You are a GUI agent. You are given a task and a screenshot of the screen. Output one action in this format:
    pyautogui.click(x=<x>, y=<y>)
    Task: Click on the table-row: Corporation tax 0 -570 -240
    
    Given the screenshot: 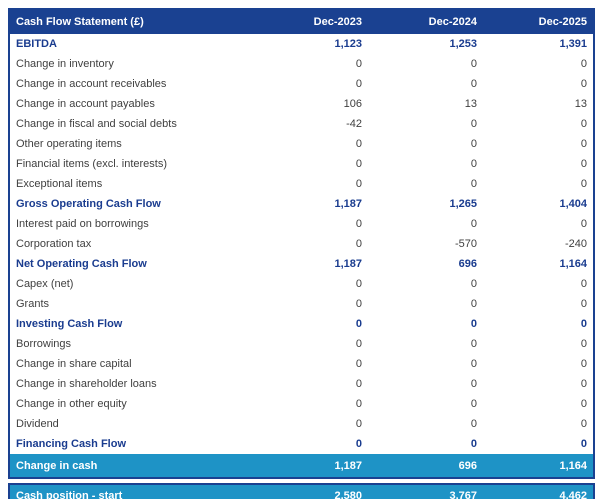 What is the action you would take?
    pyautogui.click(x=301, y=244)
    